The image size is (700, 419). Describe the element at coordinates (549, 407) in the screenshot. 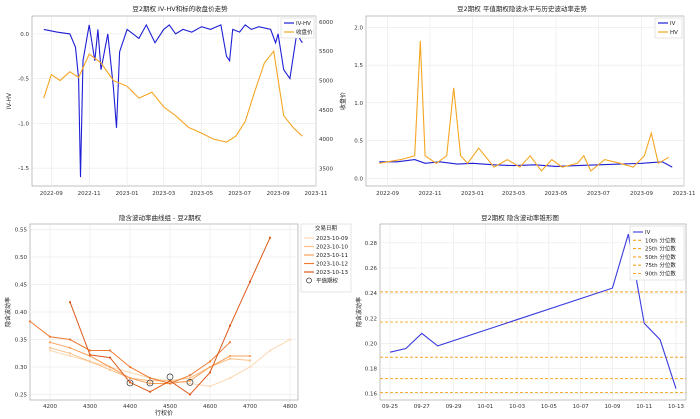

I see `chart4-x-tick: 10-05` at that location.